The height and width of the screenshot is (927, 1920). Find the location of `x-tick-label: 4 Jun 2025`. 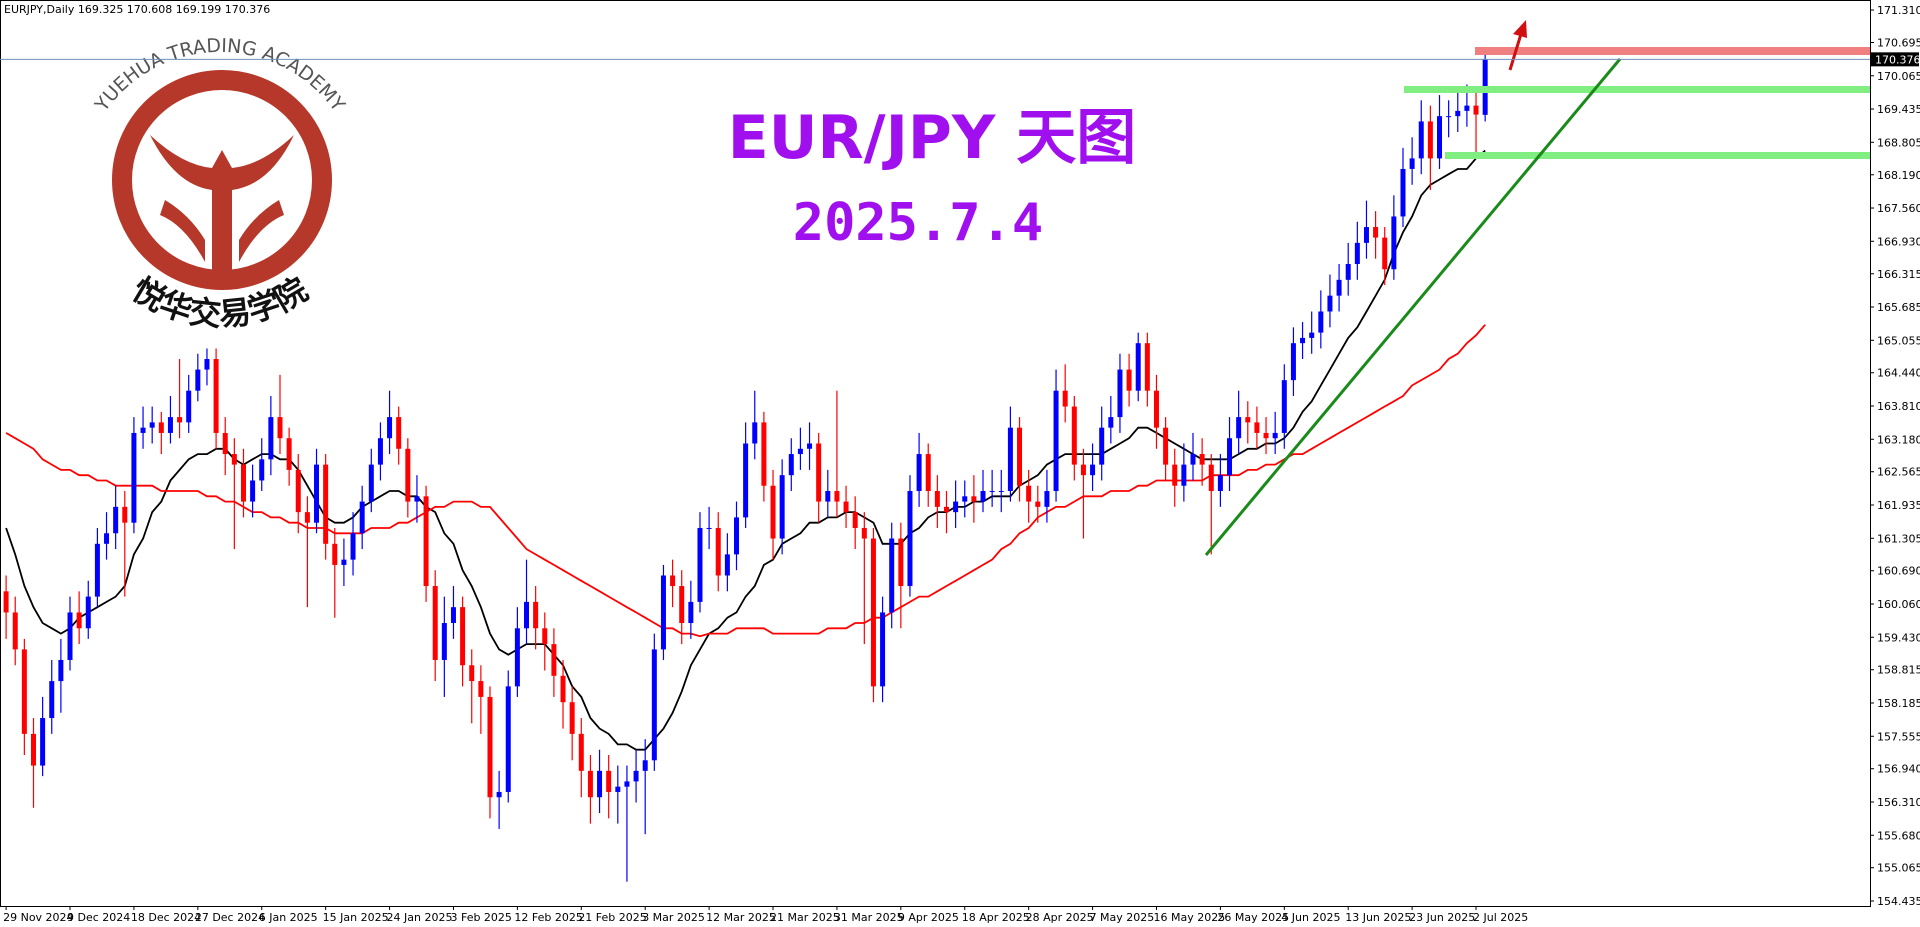

x-tick-label: 4 Jun 2025 is located at coordinates (1310, 917).